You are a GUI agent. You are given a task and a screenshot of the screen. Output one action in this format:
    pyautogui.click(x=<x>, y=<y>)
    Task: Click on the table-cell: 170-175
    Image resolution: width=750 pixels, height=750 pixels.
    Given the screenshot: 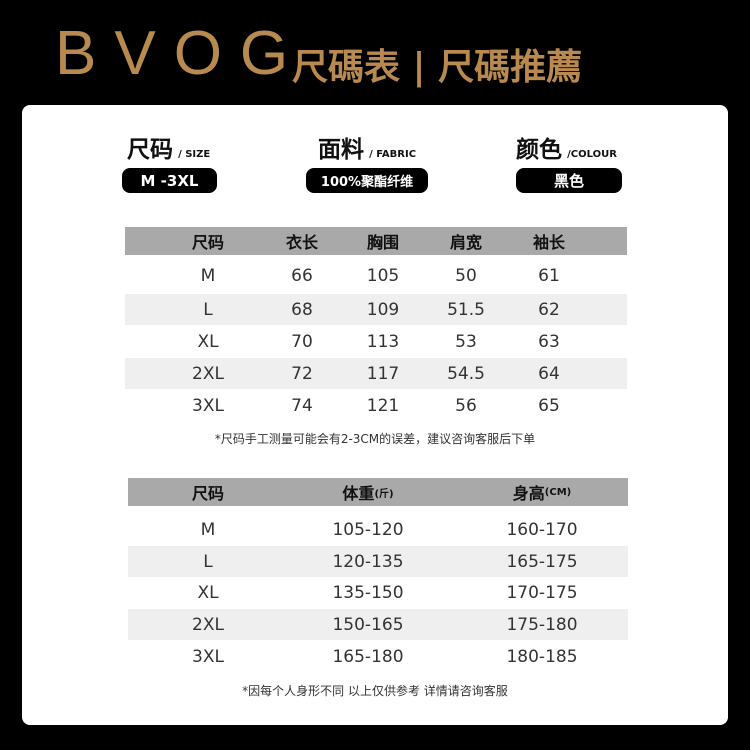 What is the action you would take?
    pyautogui.click(x=542, y=592)
    